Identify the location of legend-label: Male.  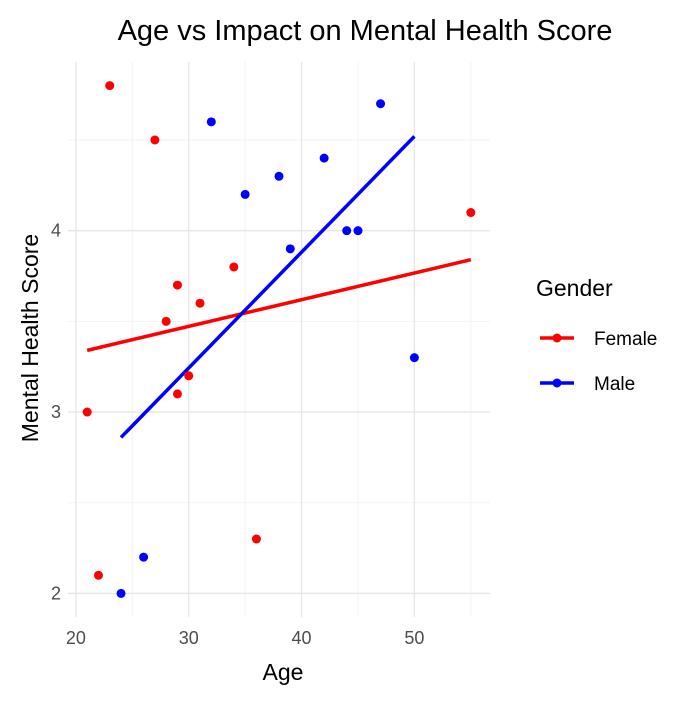
(614, 384).